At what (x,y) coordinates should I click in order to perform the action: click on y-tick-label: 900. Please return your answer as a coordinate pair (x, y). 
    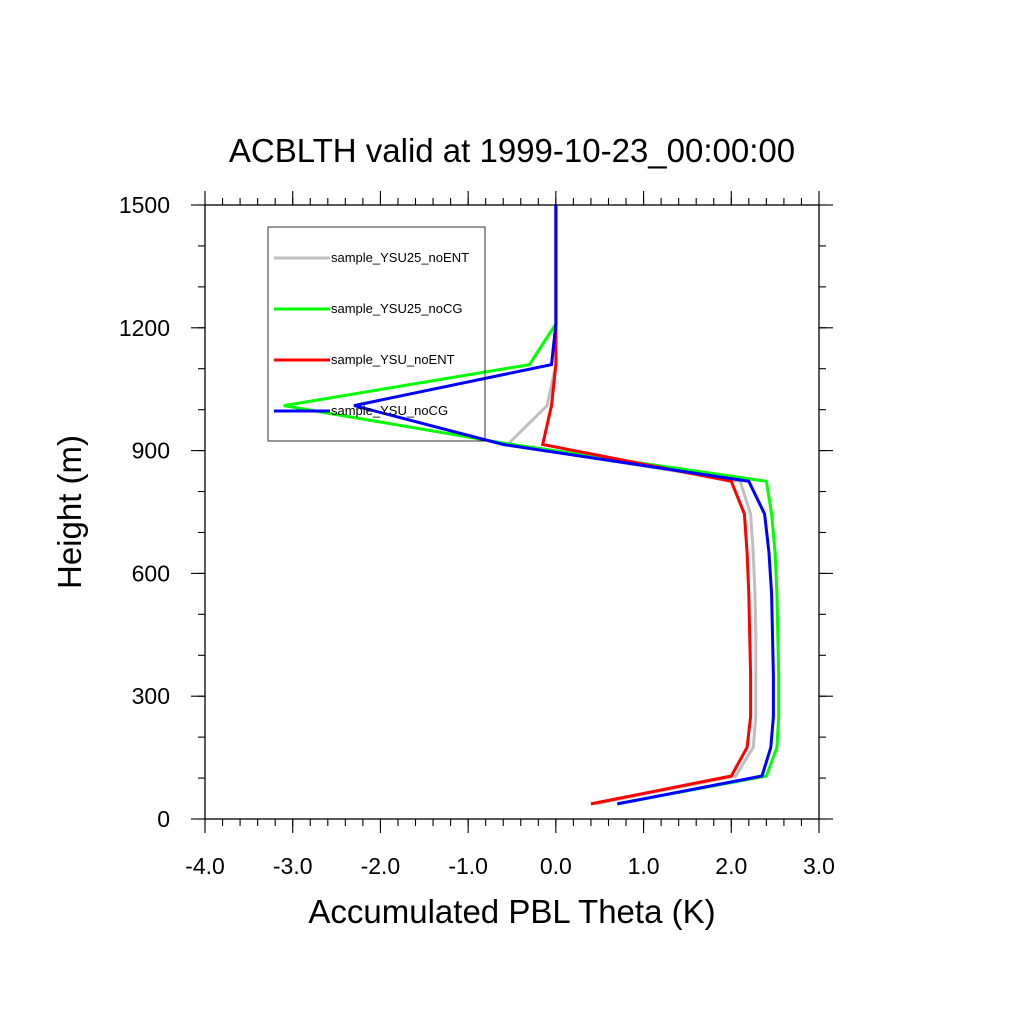
    Looking at the image, I should click on (151, 451).